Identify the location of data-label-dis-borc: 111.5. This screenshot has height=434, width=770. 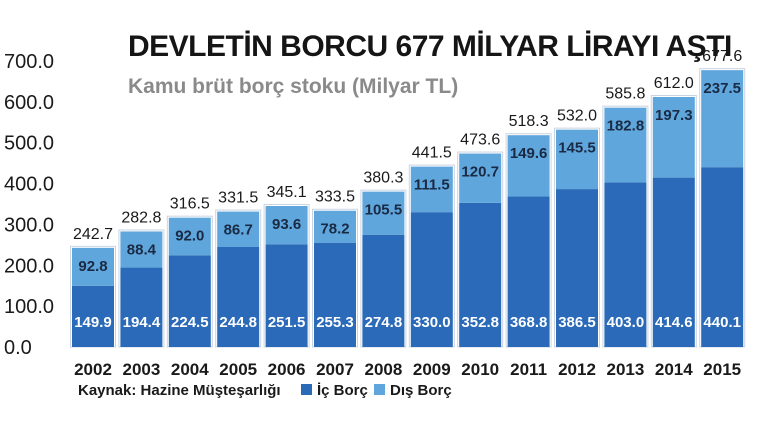
(432, 185).